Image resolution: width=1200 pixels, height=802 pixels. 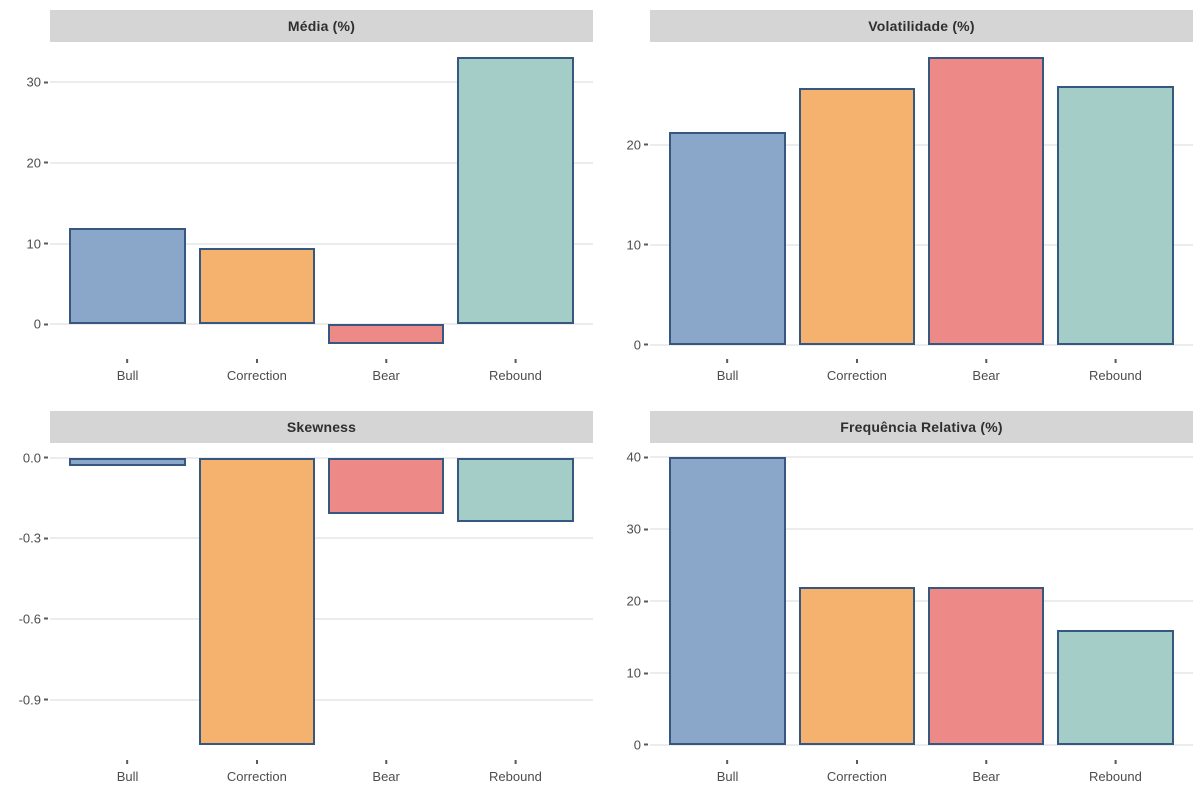 What do you see at coordinates (633, 457) in the screenshot?
I see `y-tick-label: 40` at bounding box center [633, 457].